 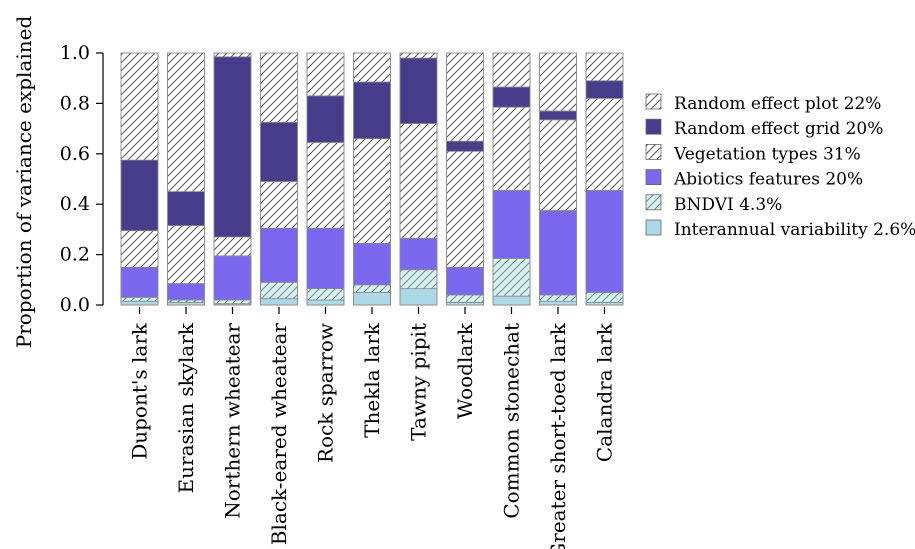 I want to click on y-tick-label: 0.2, so click(x=75, y=255).